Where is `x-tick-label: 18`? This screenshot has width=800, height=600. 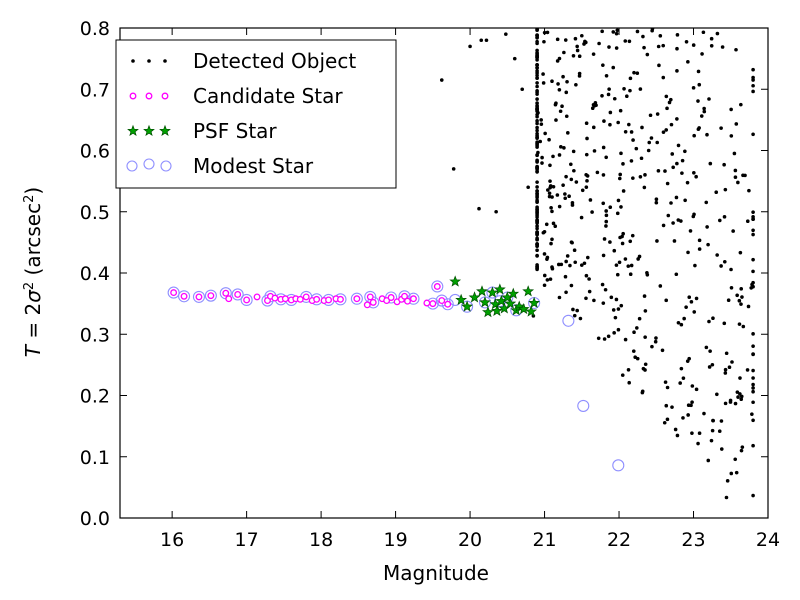 x-tick-label: 18 is located at coordinates (321, 540).